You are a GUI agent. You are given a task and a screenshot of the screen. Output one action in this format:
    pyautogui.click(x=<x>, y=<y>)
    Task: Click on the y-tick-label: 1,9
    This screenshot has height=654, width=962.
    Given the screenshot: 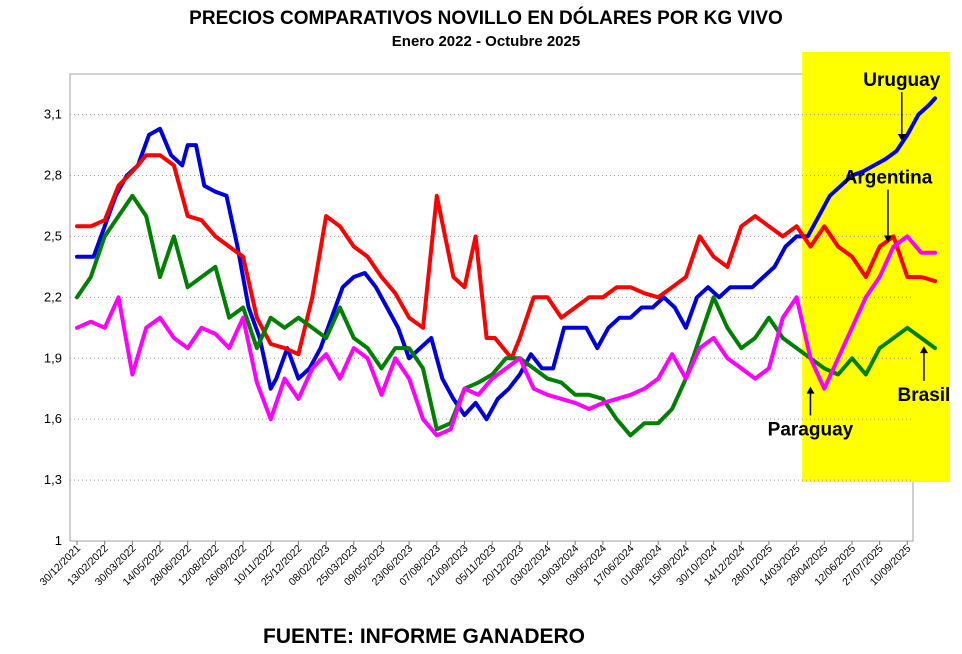 What is the action you would take?
    pyautogui.click(x=53, y=357)
    